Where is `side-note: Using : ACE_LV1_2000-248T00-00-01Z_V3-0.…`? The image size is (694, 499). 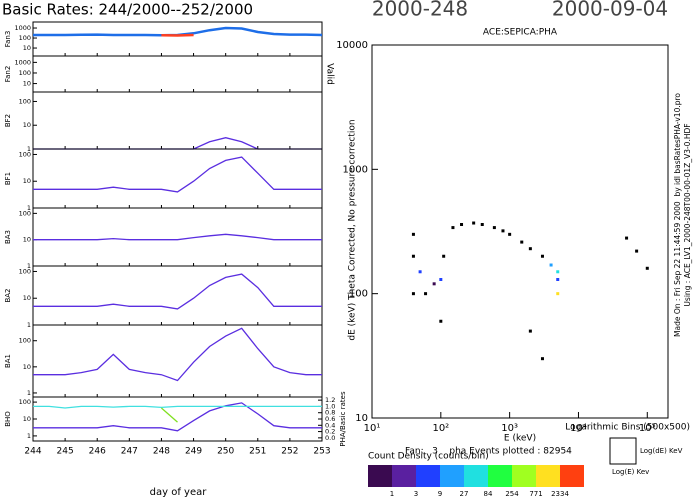 side-note: Using : ACE_LV1_2000-248T00-00-01Z_V3-0.… is located at coordinates (687, 214).